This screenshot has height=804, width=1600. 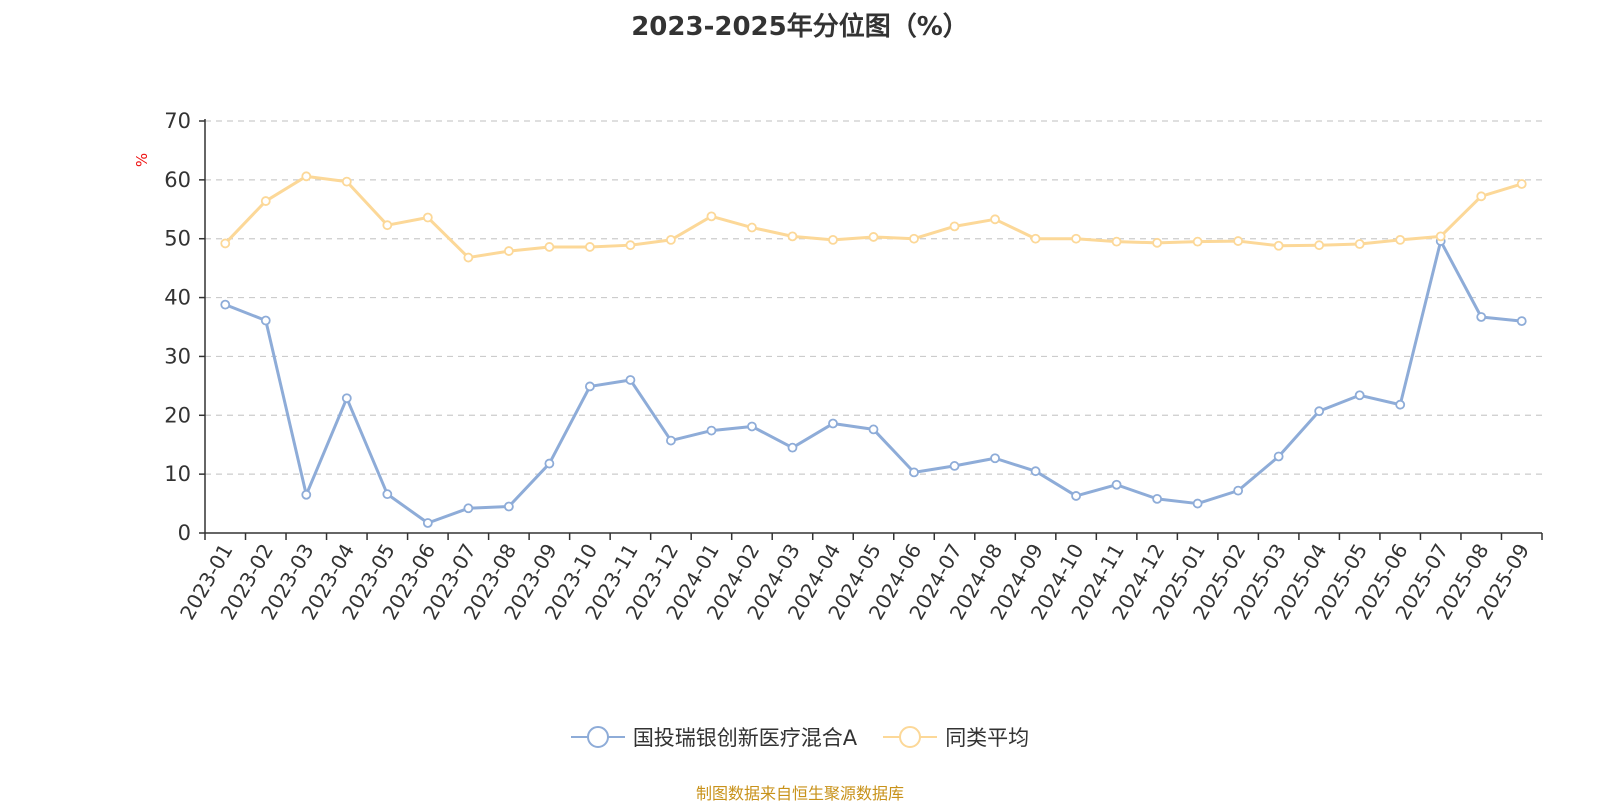 What do you see at coordinates (177, 239) in the screenshot?
I see `y-tick-label: 50` at bounding box center [177, 239].